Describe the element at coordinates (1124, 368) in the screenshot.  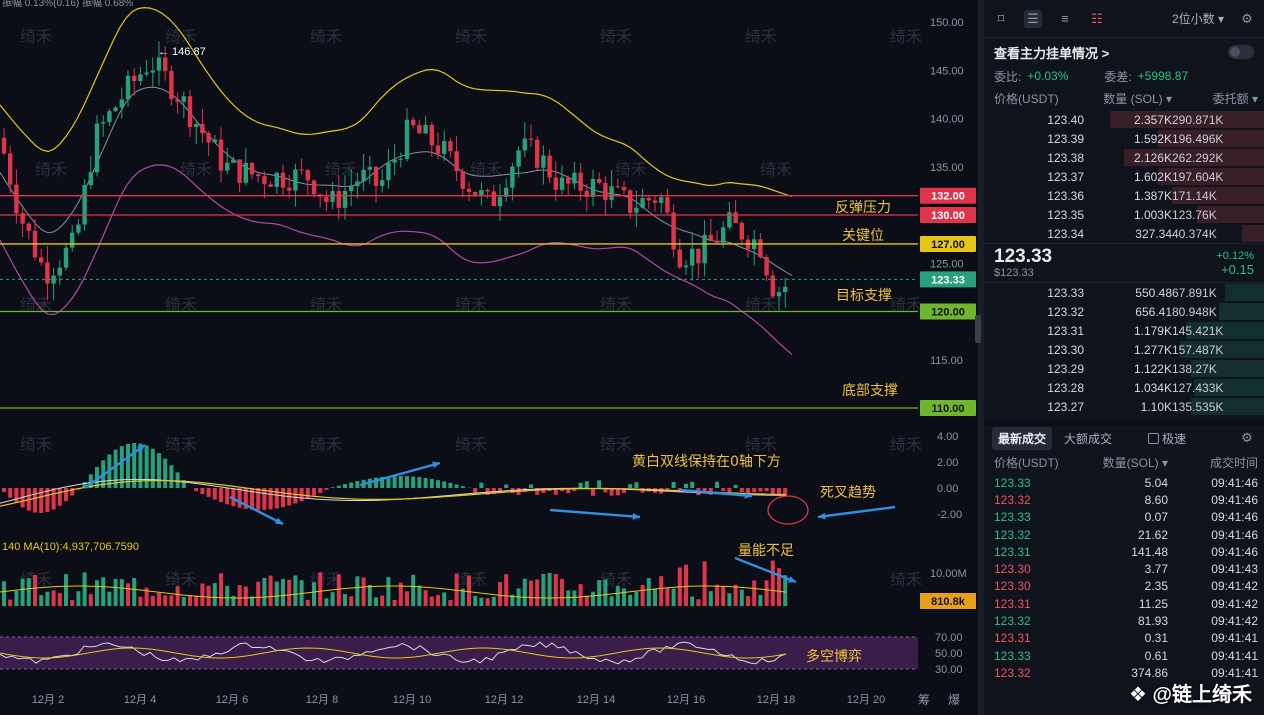
I see `bid-row: 123.29 1.122K 138.27K` at that location.